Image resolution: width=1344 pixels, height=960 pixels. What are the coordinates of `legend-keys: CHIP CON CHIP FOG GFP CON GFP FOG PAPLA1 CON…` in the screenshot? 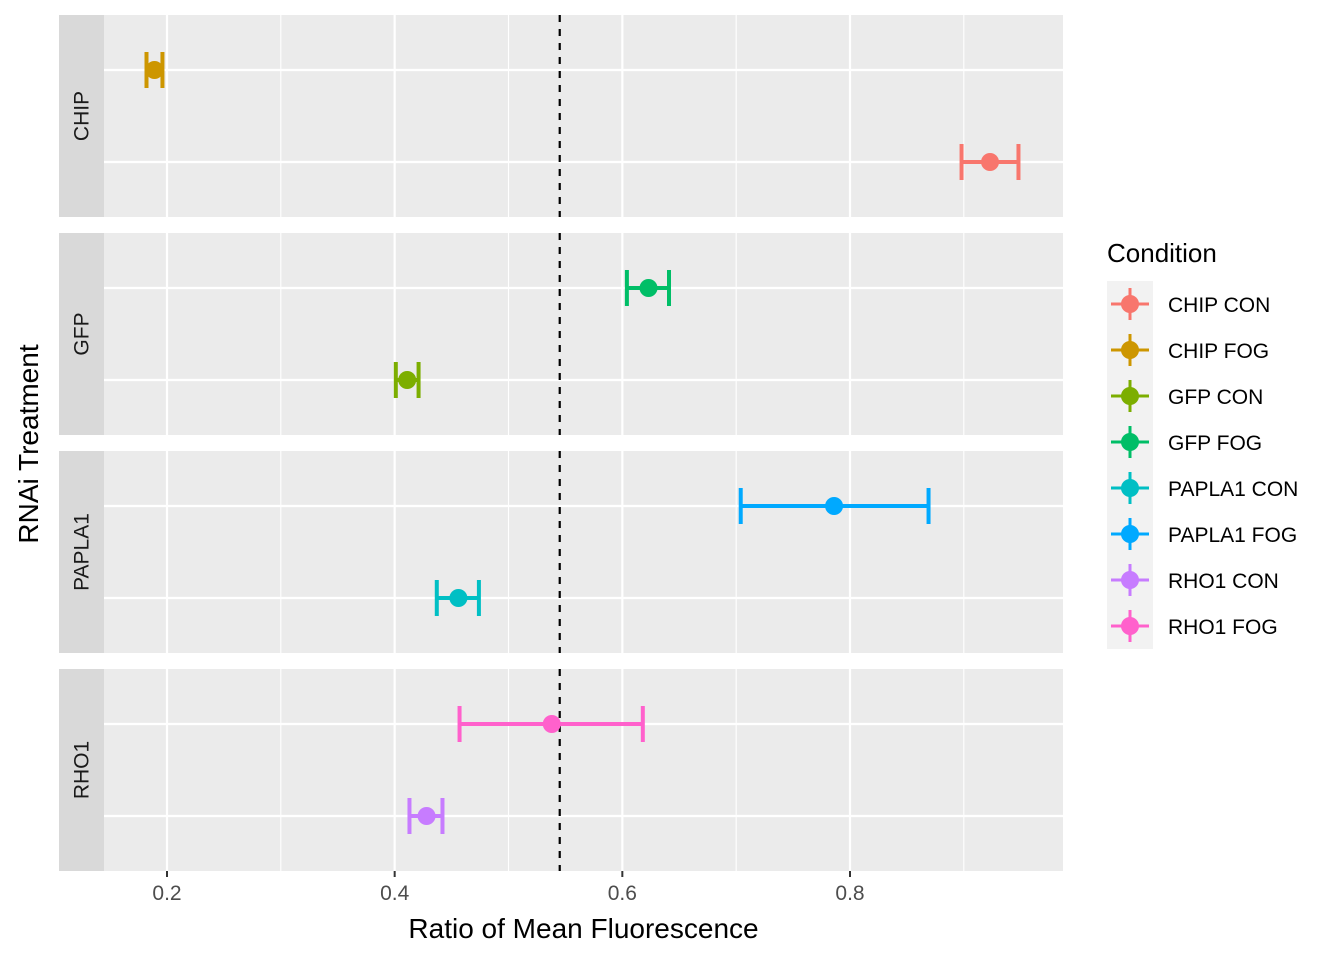 It's located at (1202, 465).